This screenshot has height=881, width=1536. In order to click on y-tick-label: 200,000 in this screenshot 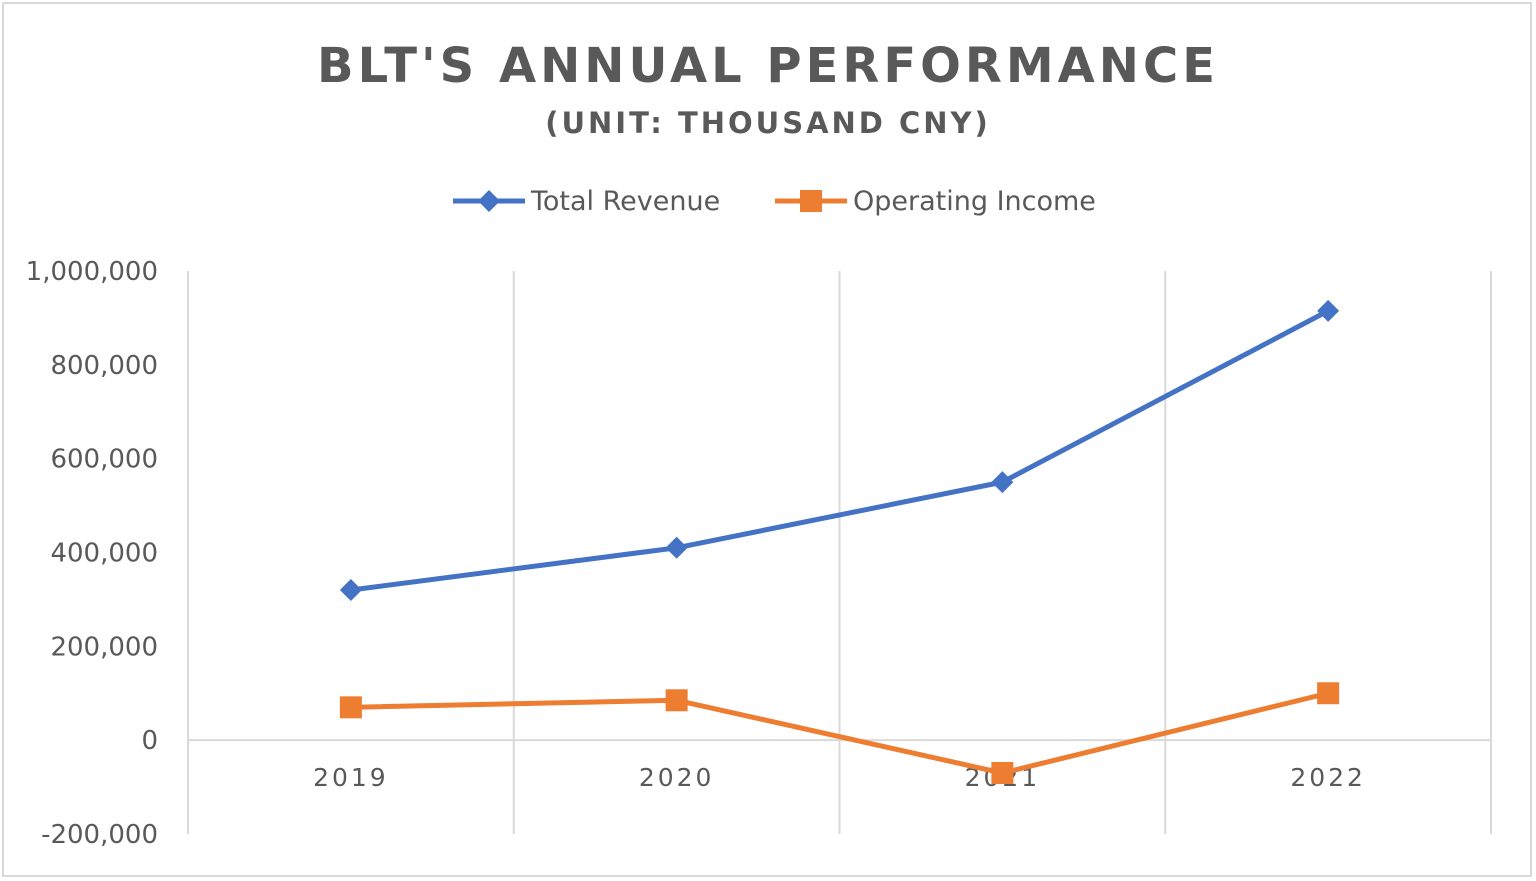, I will do `click(104, 647)`.